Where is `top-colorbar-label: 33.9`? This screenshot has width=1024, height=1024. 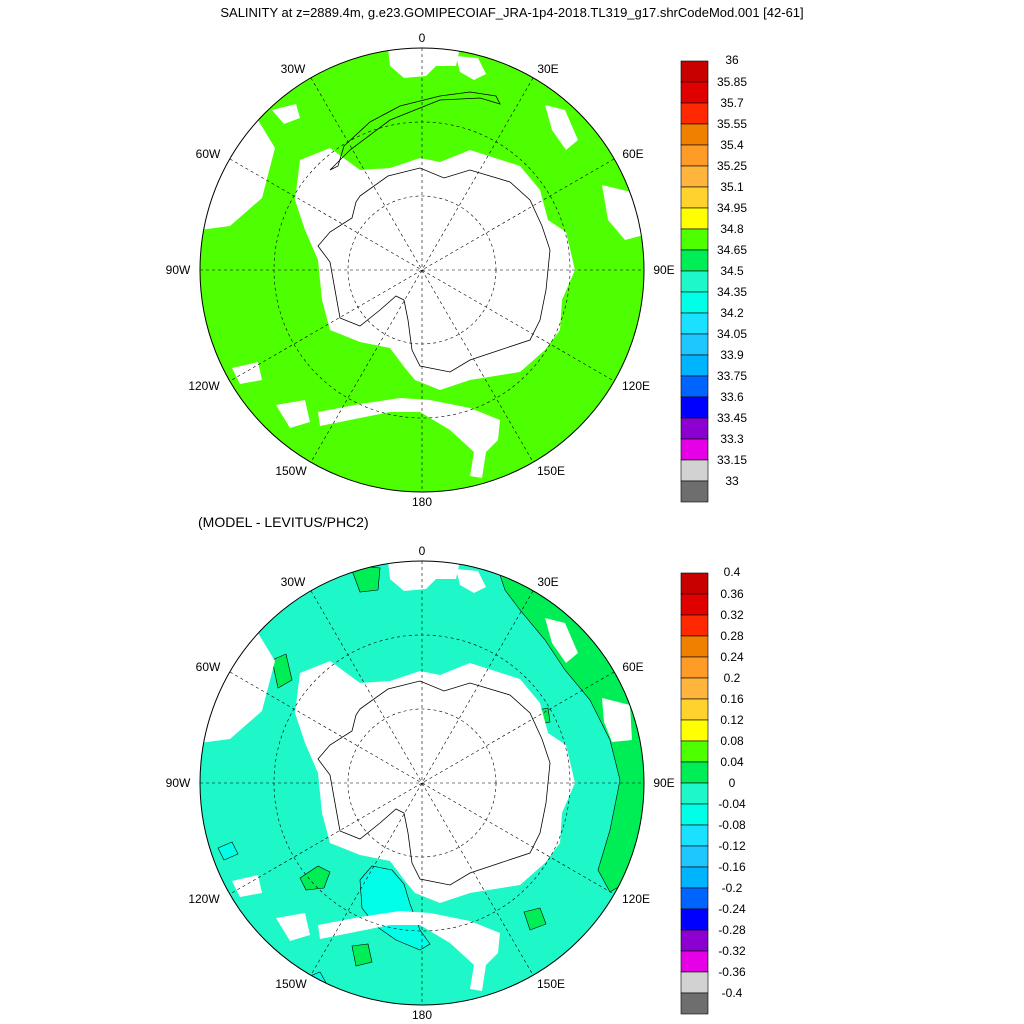 top-colorbar-label: 33.9 is located at coordinates (732, 355).